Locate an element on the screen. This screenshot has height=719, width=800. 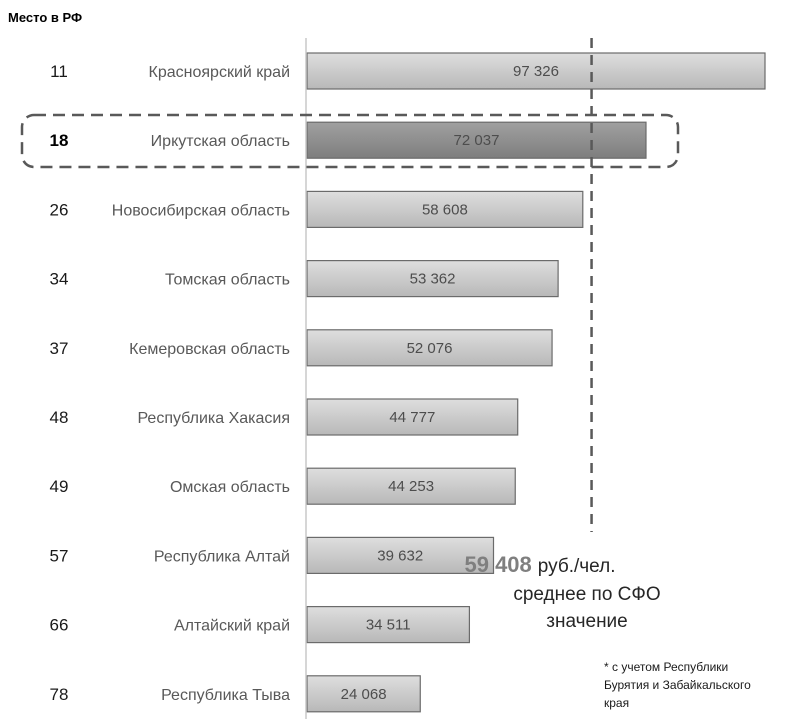
rank-label: 26 is located at coordinates (59, 209).